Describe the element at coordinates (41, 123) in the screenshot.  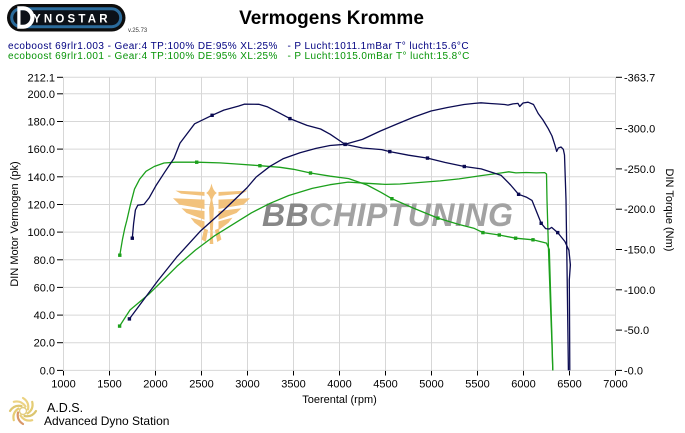
I see `svg-text: 180.0` at that location.